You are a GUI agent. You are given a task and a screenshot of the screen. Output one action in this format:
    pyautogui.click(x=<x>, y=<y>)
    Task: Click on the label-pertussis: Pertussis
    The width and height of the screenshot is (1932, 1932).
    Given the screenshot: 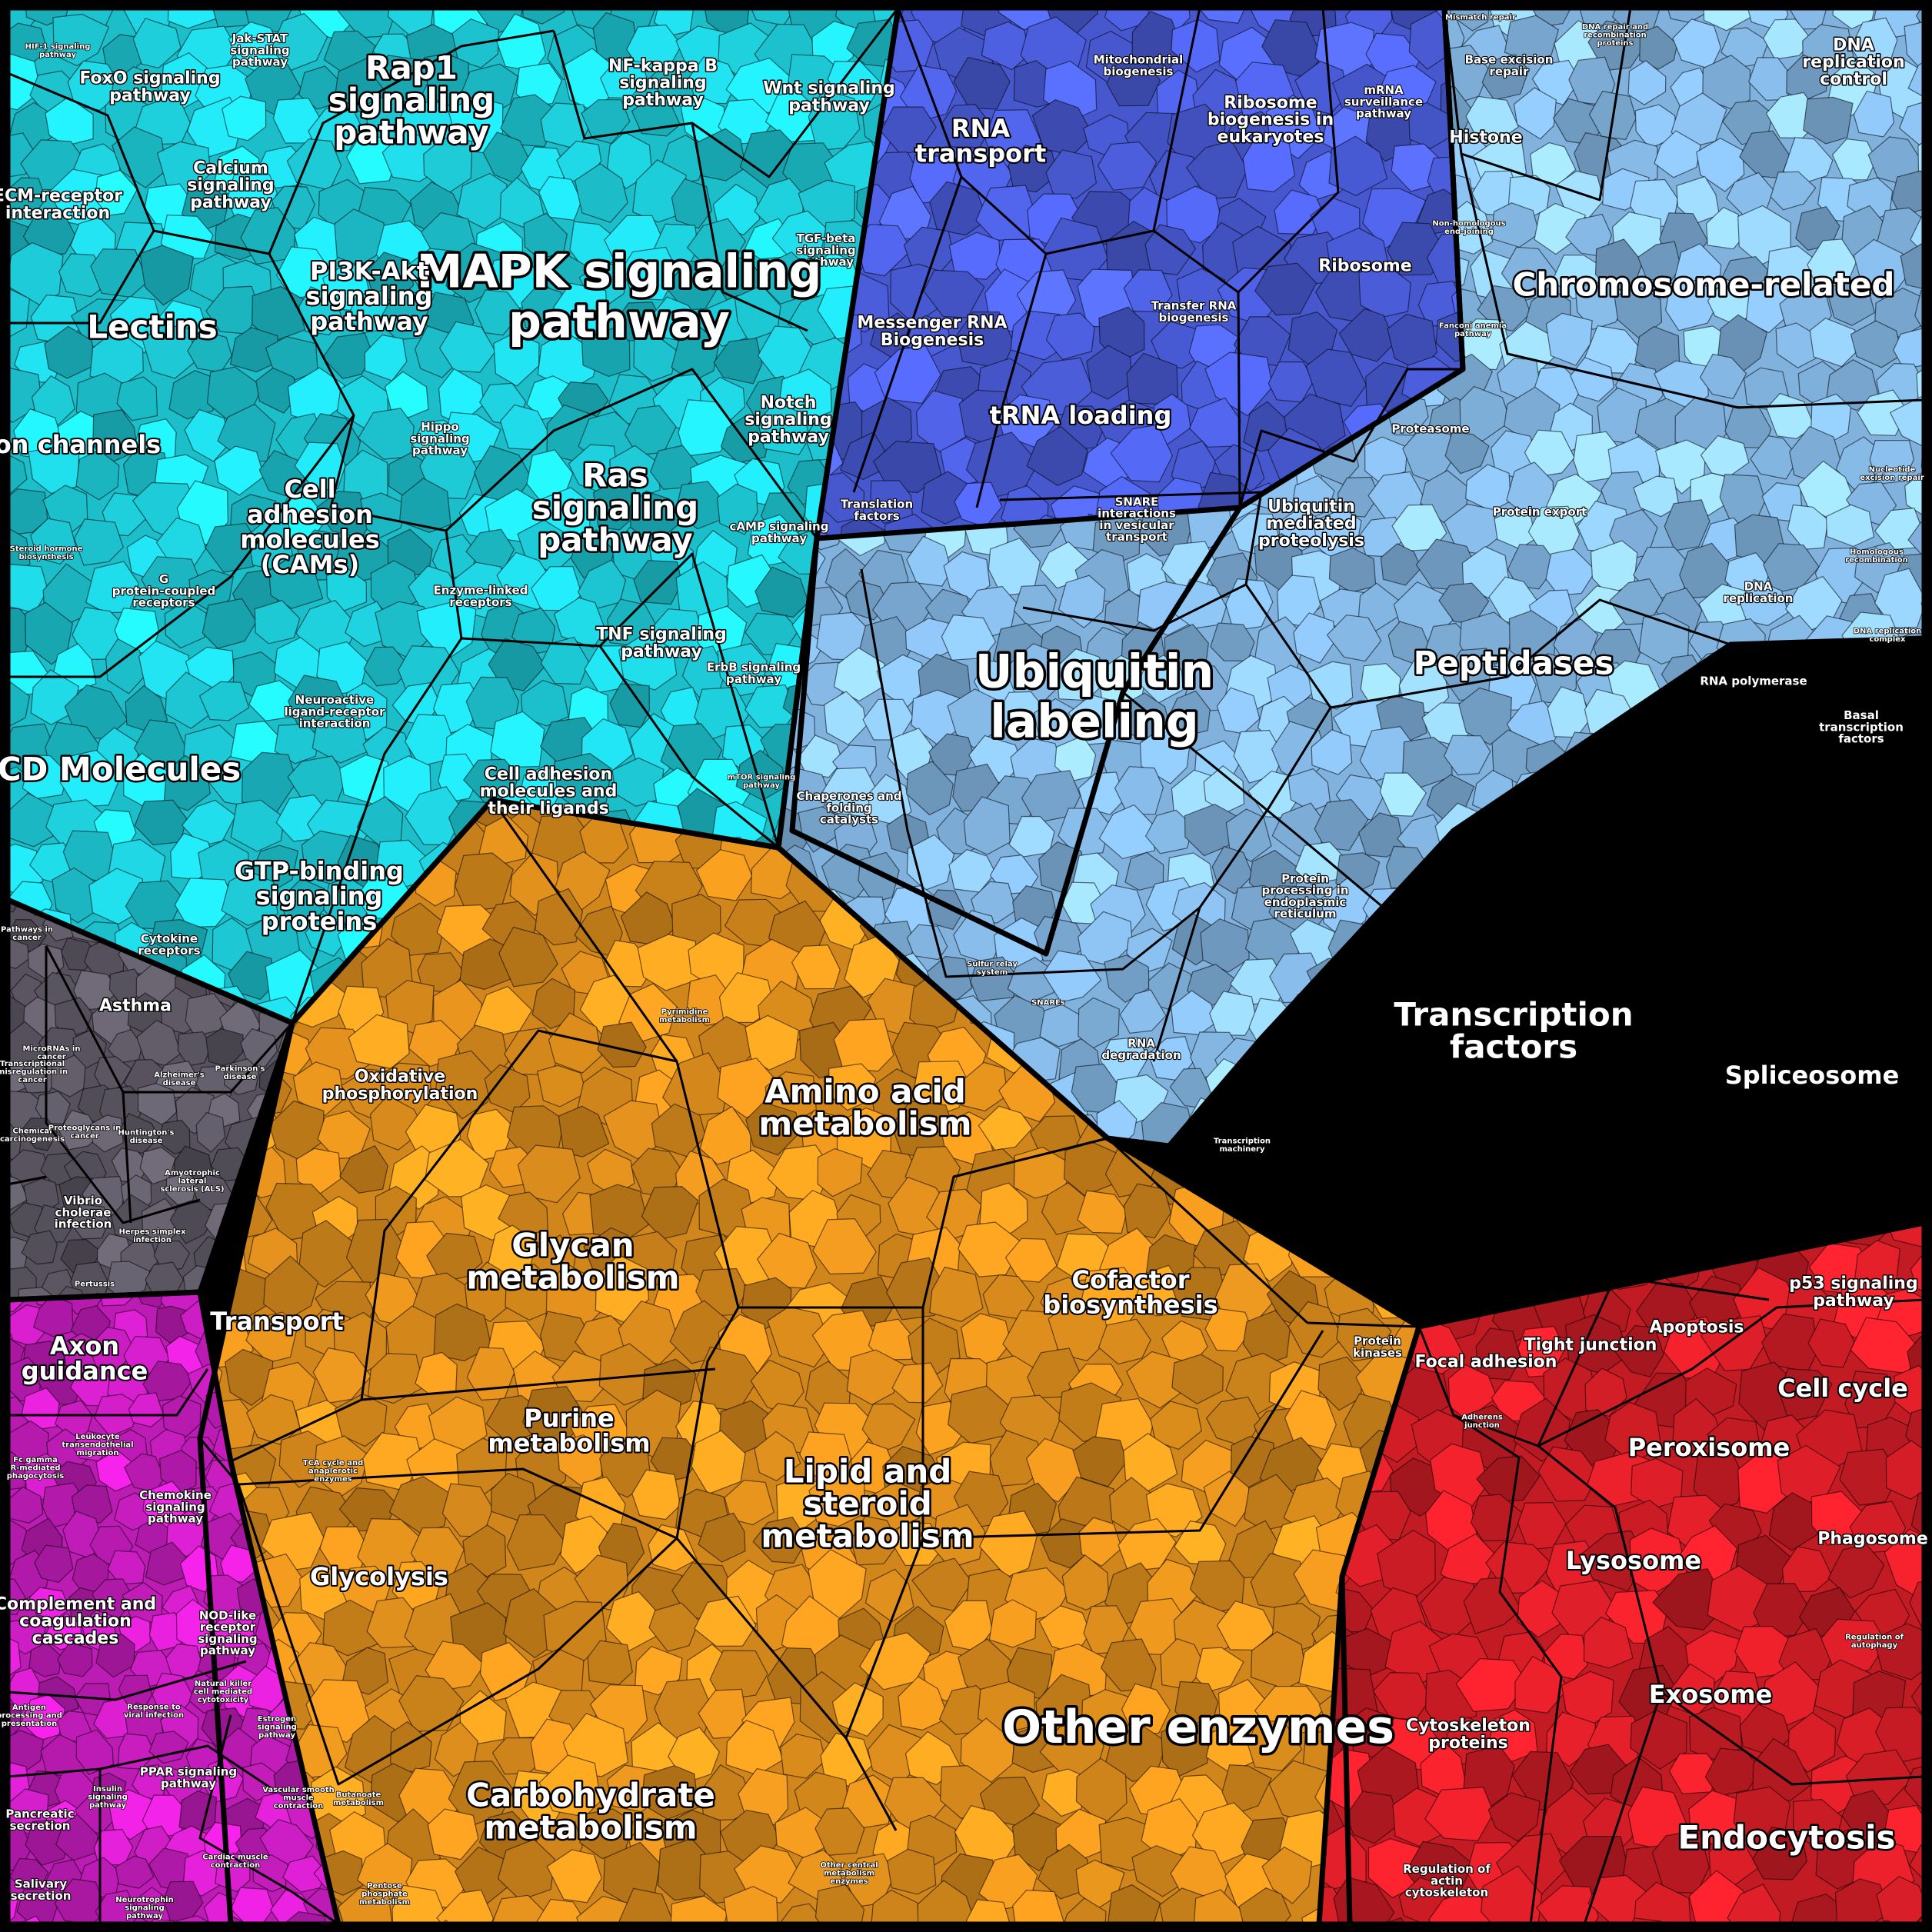 What is the action you would take?
    pyautogui.click(x=95, y=1285)
    